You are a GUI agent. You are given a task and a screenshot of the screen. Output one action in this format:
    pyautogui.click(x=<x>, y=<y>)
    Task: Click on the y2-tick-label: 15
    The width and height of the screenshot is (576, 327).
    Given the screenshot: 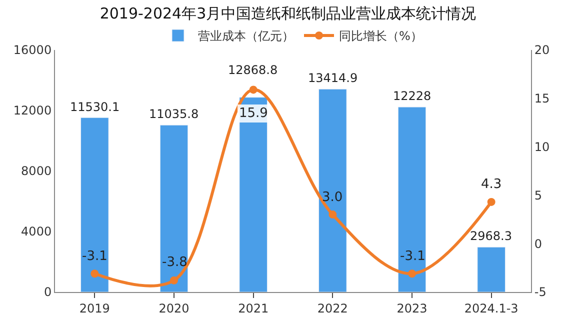 What is the action you would take?
    pyautogui.click(x=542, y=99)
    